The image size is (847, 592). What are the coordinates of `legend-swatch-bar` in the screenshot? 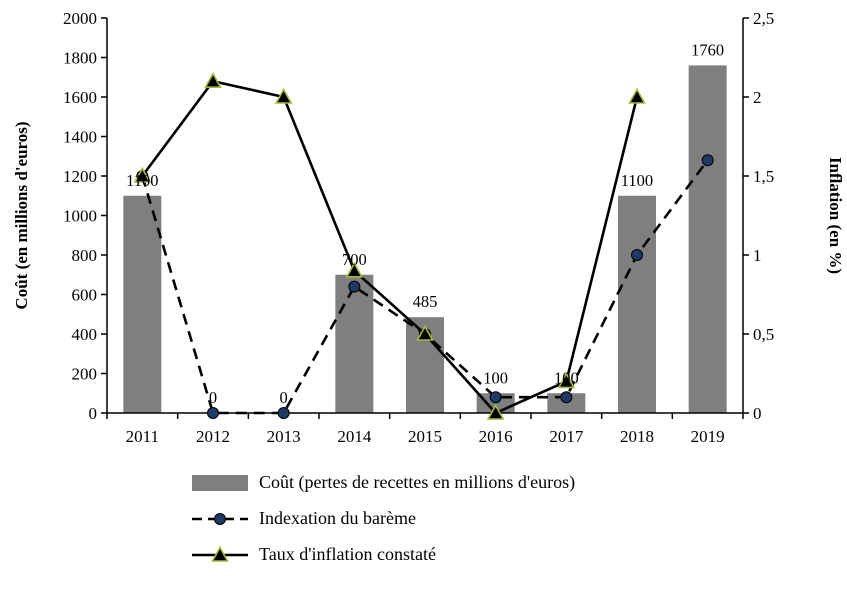 It's located at (220, 482).